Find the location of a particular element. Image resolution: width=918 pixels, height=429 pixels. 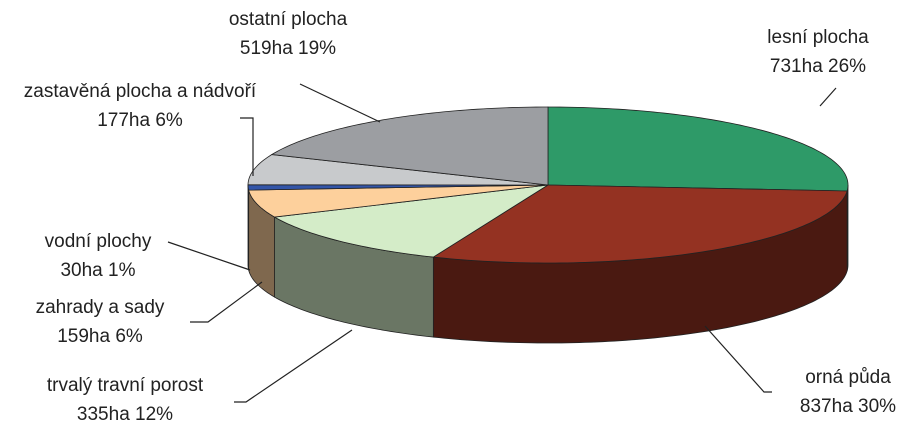

slice-label: orná půda 837ha 30% is located at coordinates (823, 392).